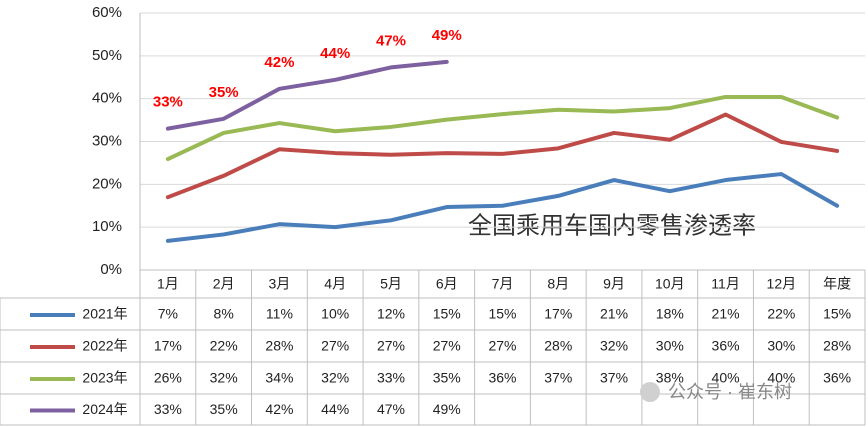 Image resolution: width=868 pixels, height=427 pixels. What do you see at coordinates (279, 314) in the screenshot?
I see `table-cell: 11%` at bounding box center [279, 314].